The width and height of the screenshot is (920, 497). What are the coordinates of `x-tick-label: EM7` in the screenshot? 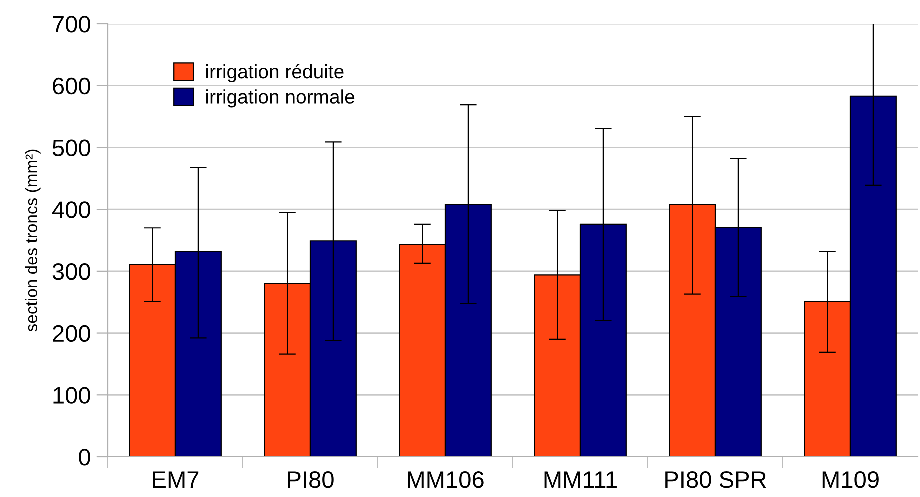 It's located at (176, 480).